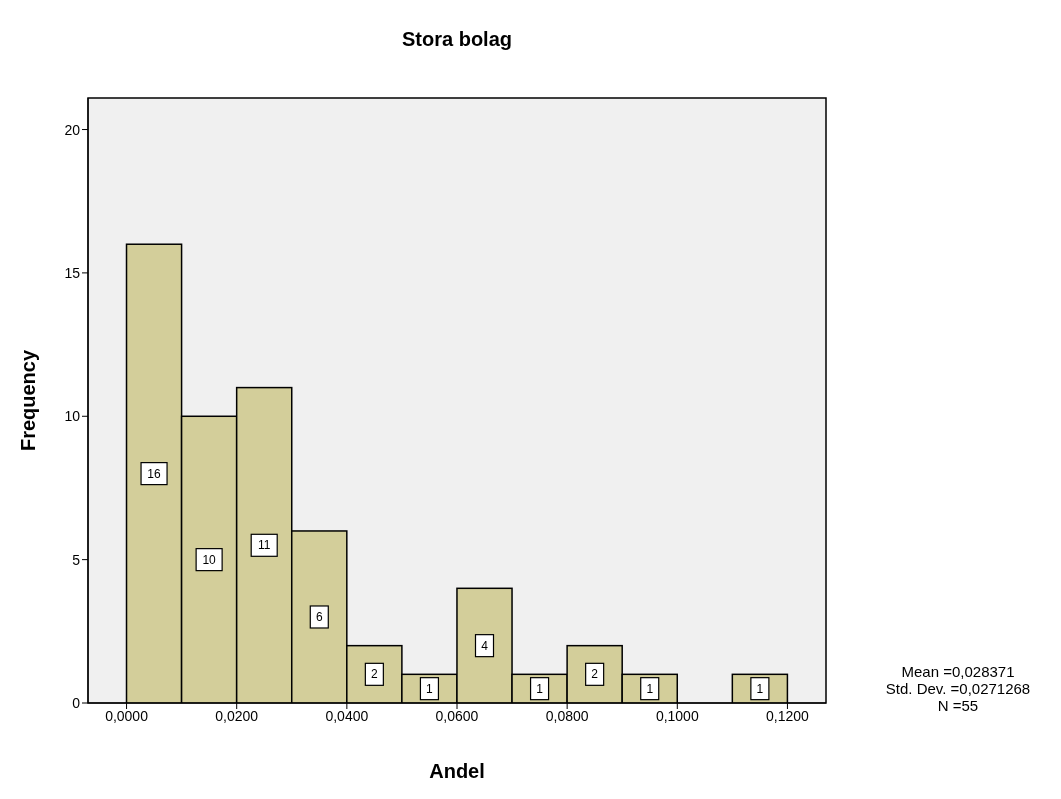 This screenshot has width=1061, height=799. I want to click on text: N =55, so click(958, 705).